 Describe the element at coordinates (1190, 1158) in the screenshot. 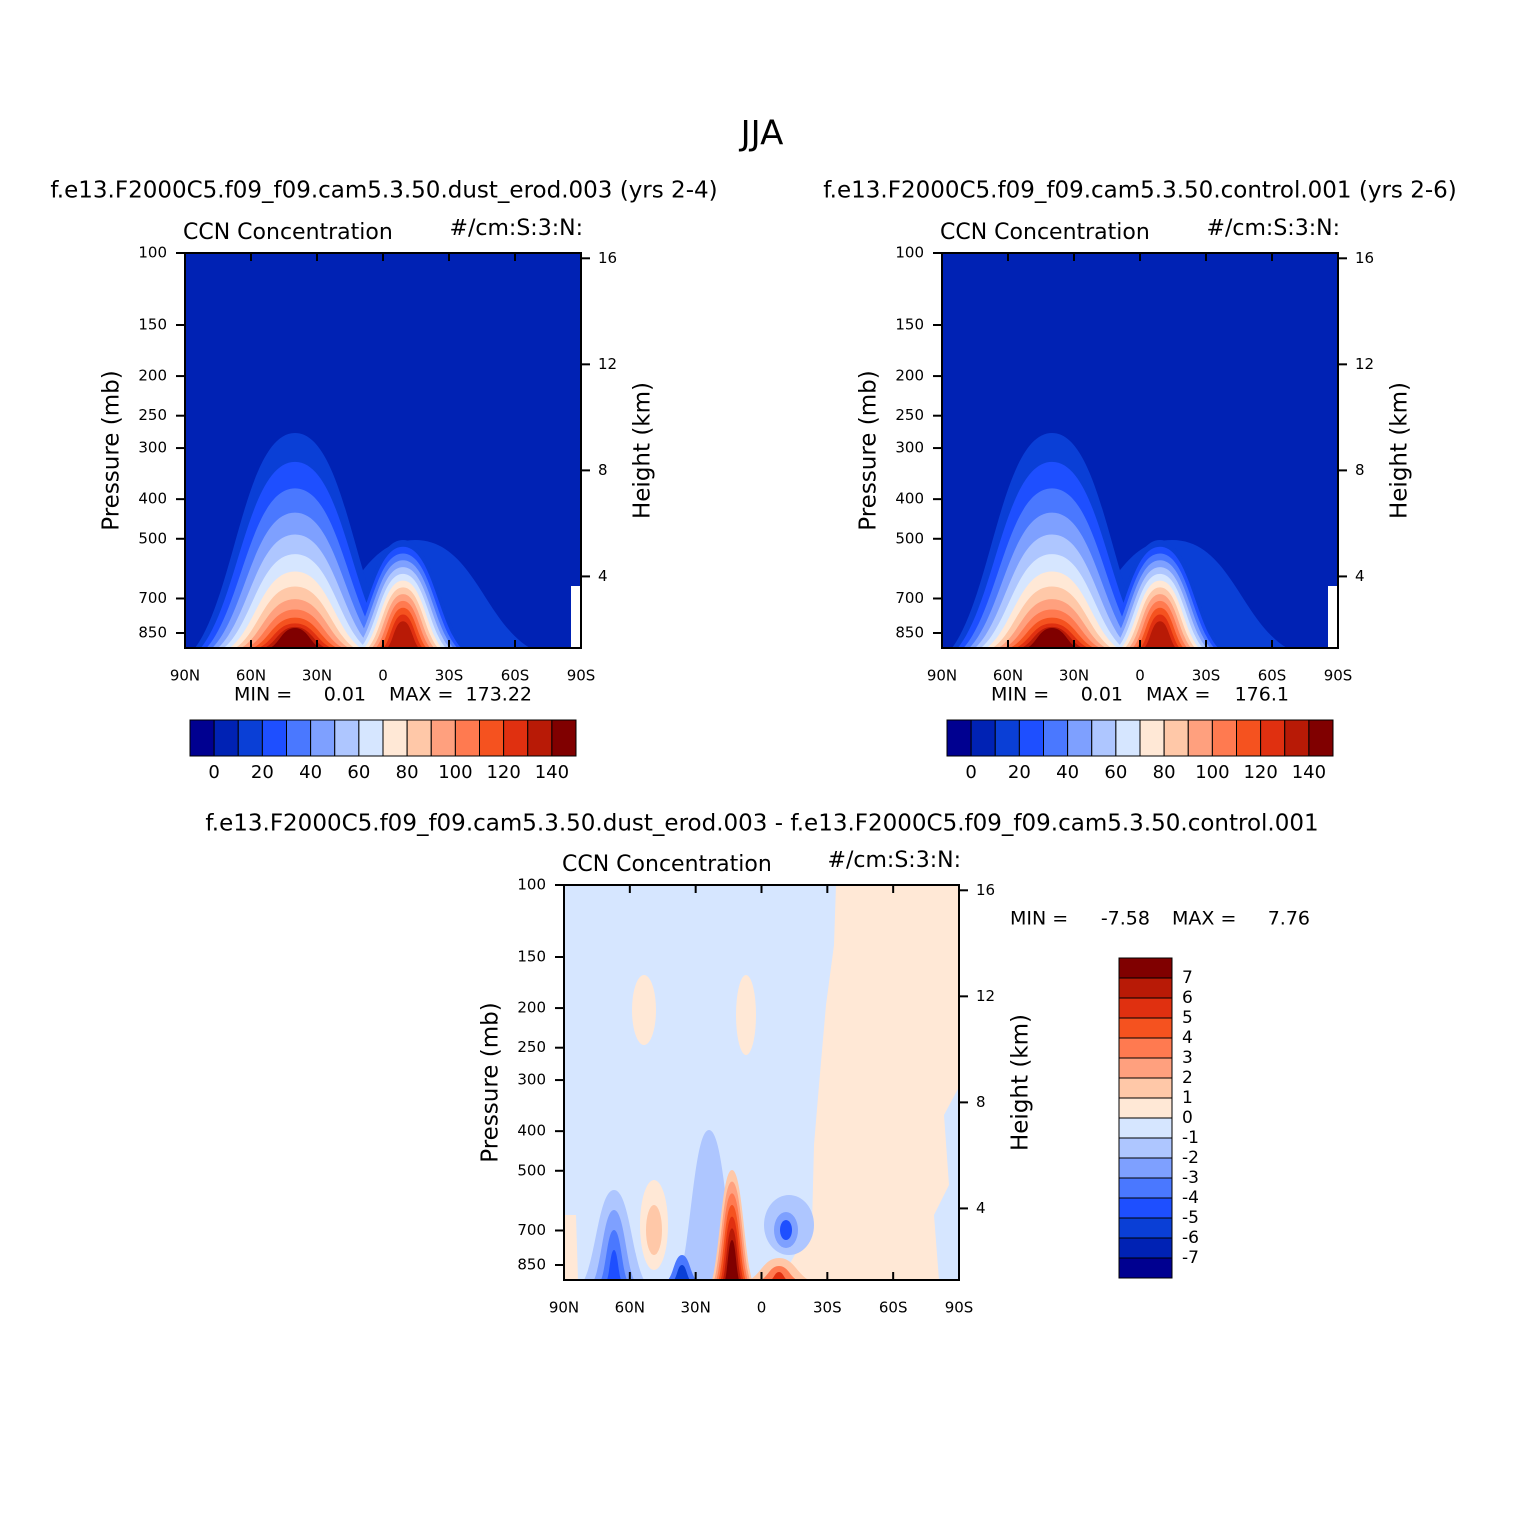

I see `colorbar-label: -2` at that location.